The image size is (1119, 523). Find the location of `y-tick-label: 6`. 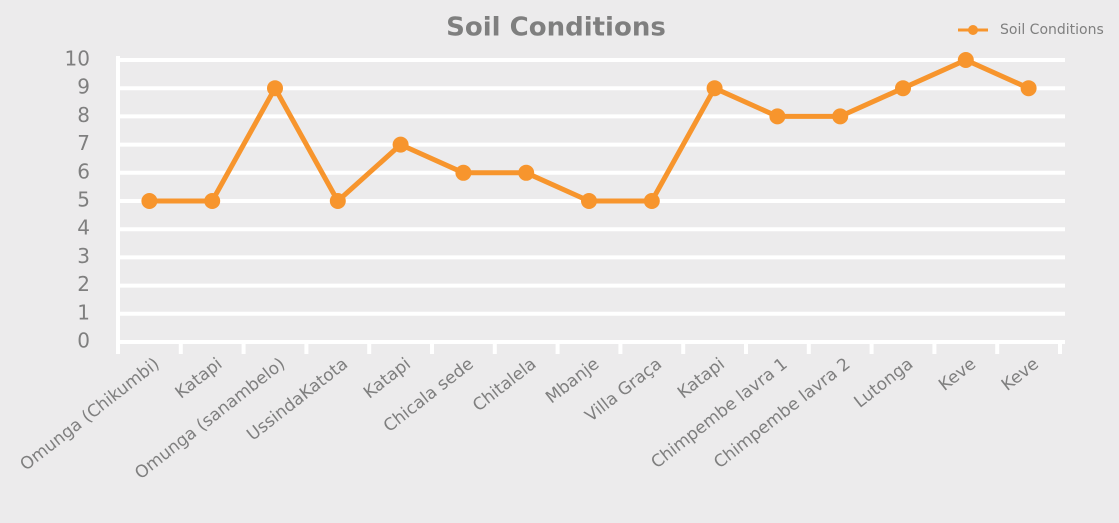

y-tick-label: 6 is located at coordinates (83, 171).